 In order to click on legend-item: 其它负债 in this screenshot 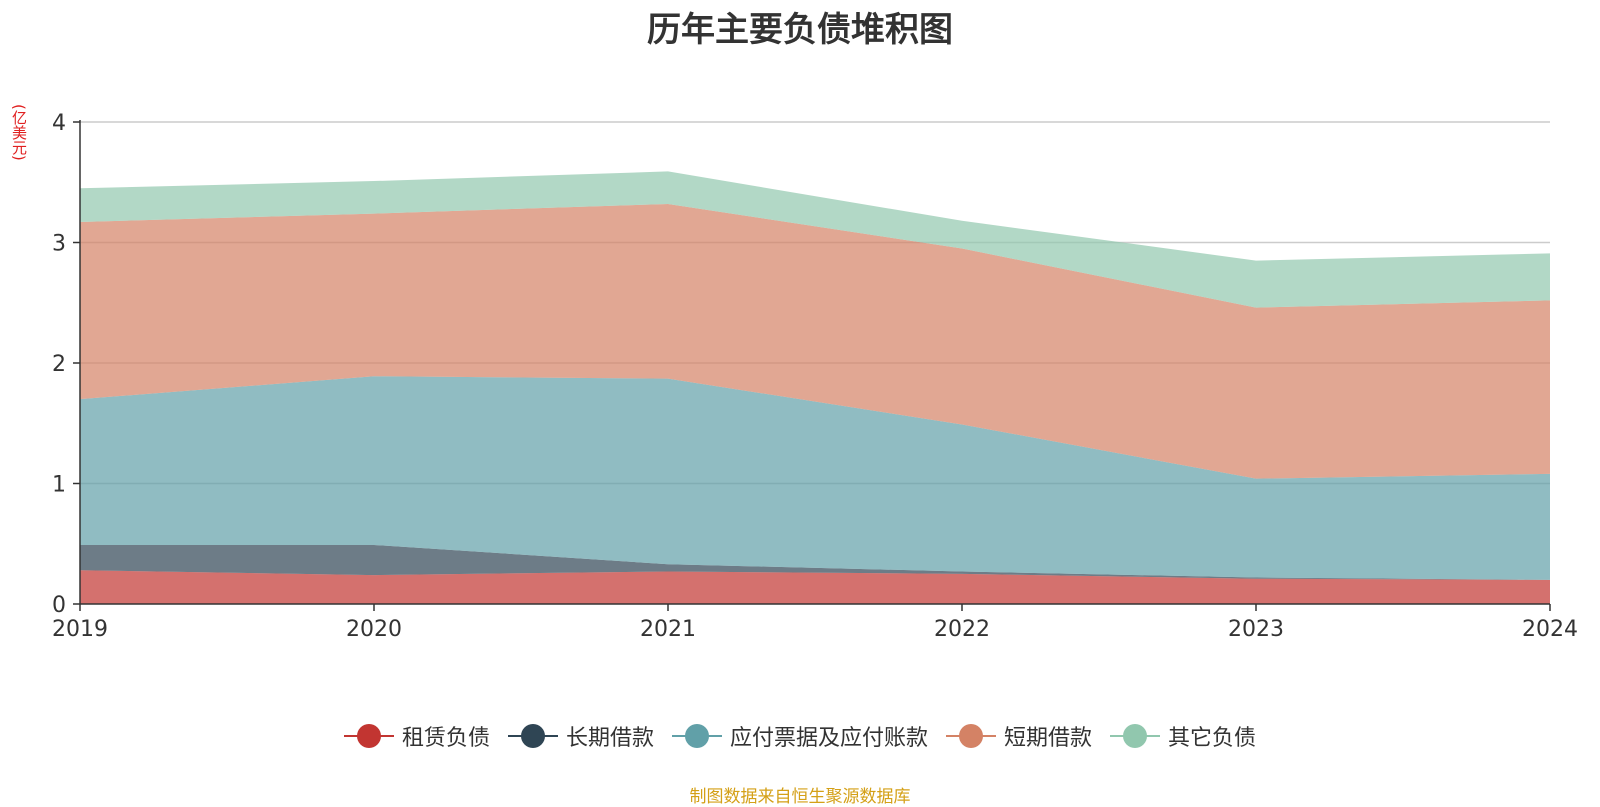, I will do `click(1183, 736)`.